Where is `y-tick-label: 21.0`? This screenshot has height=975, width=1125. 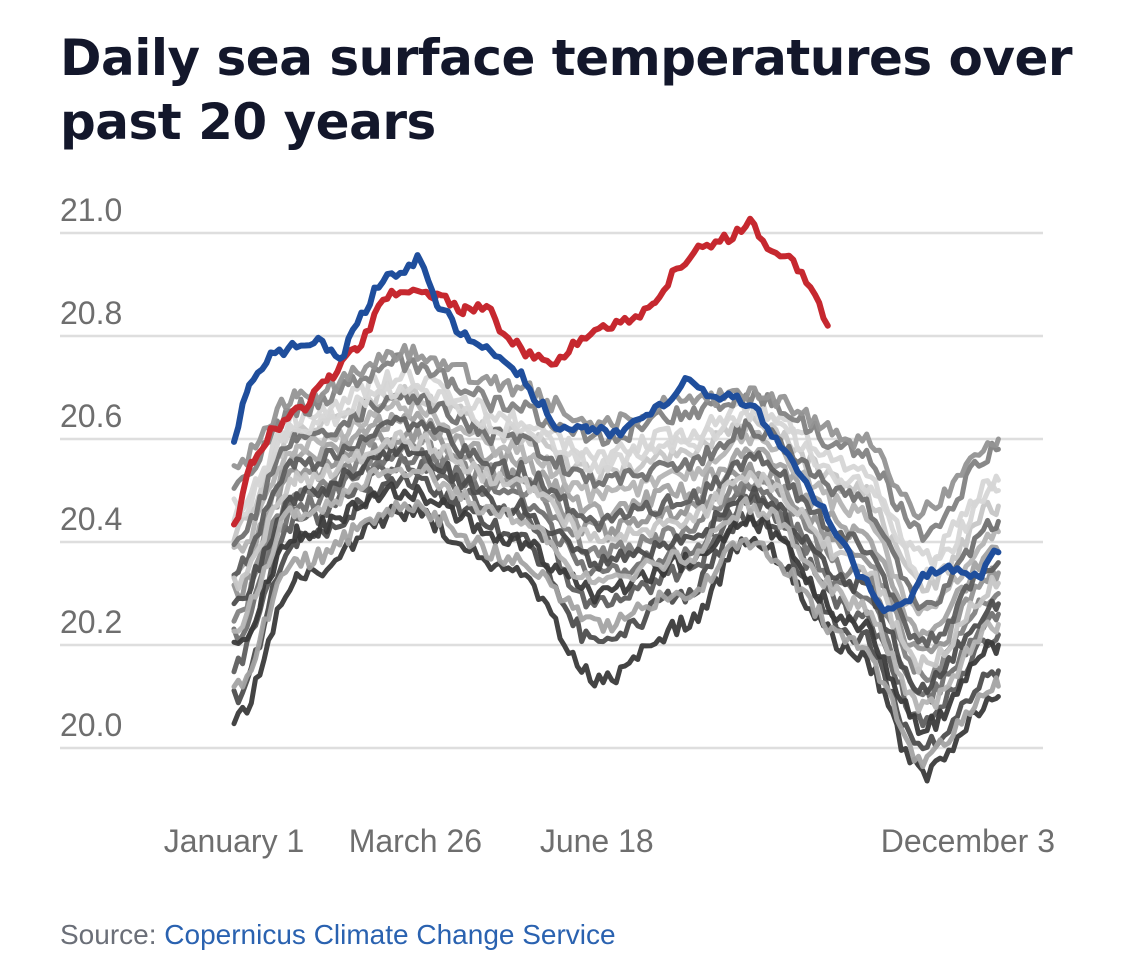 y-tick-label: 21.0 is located at coordinates (91, 210).